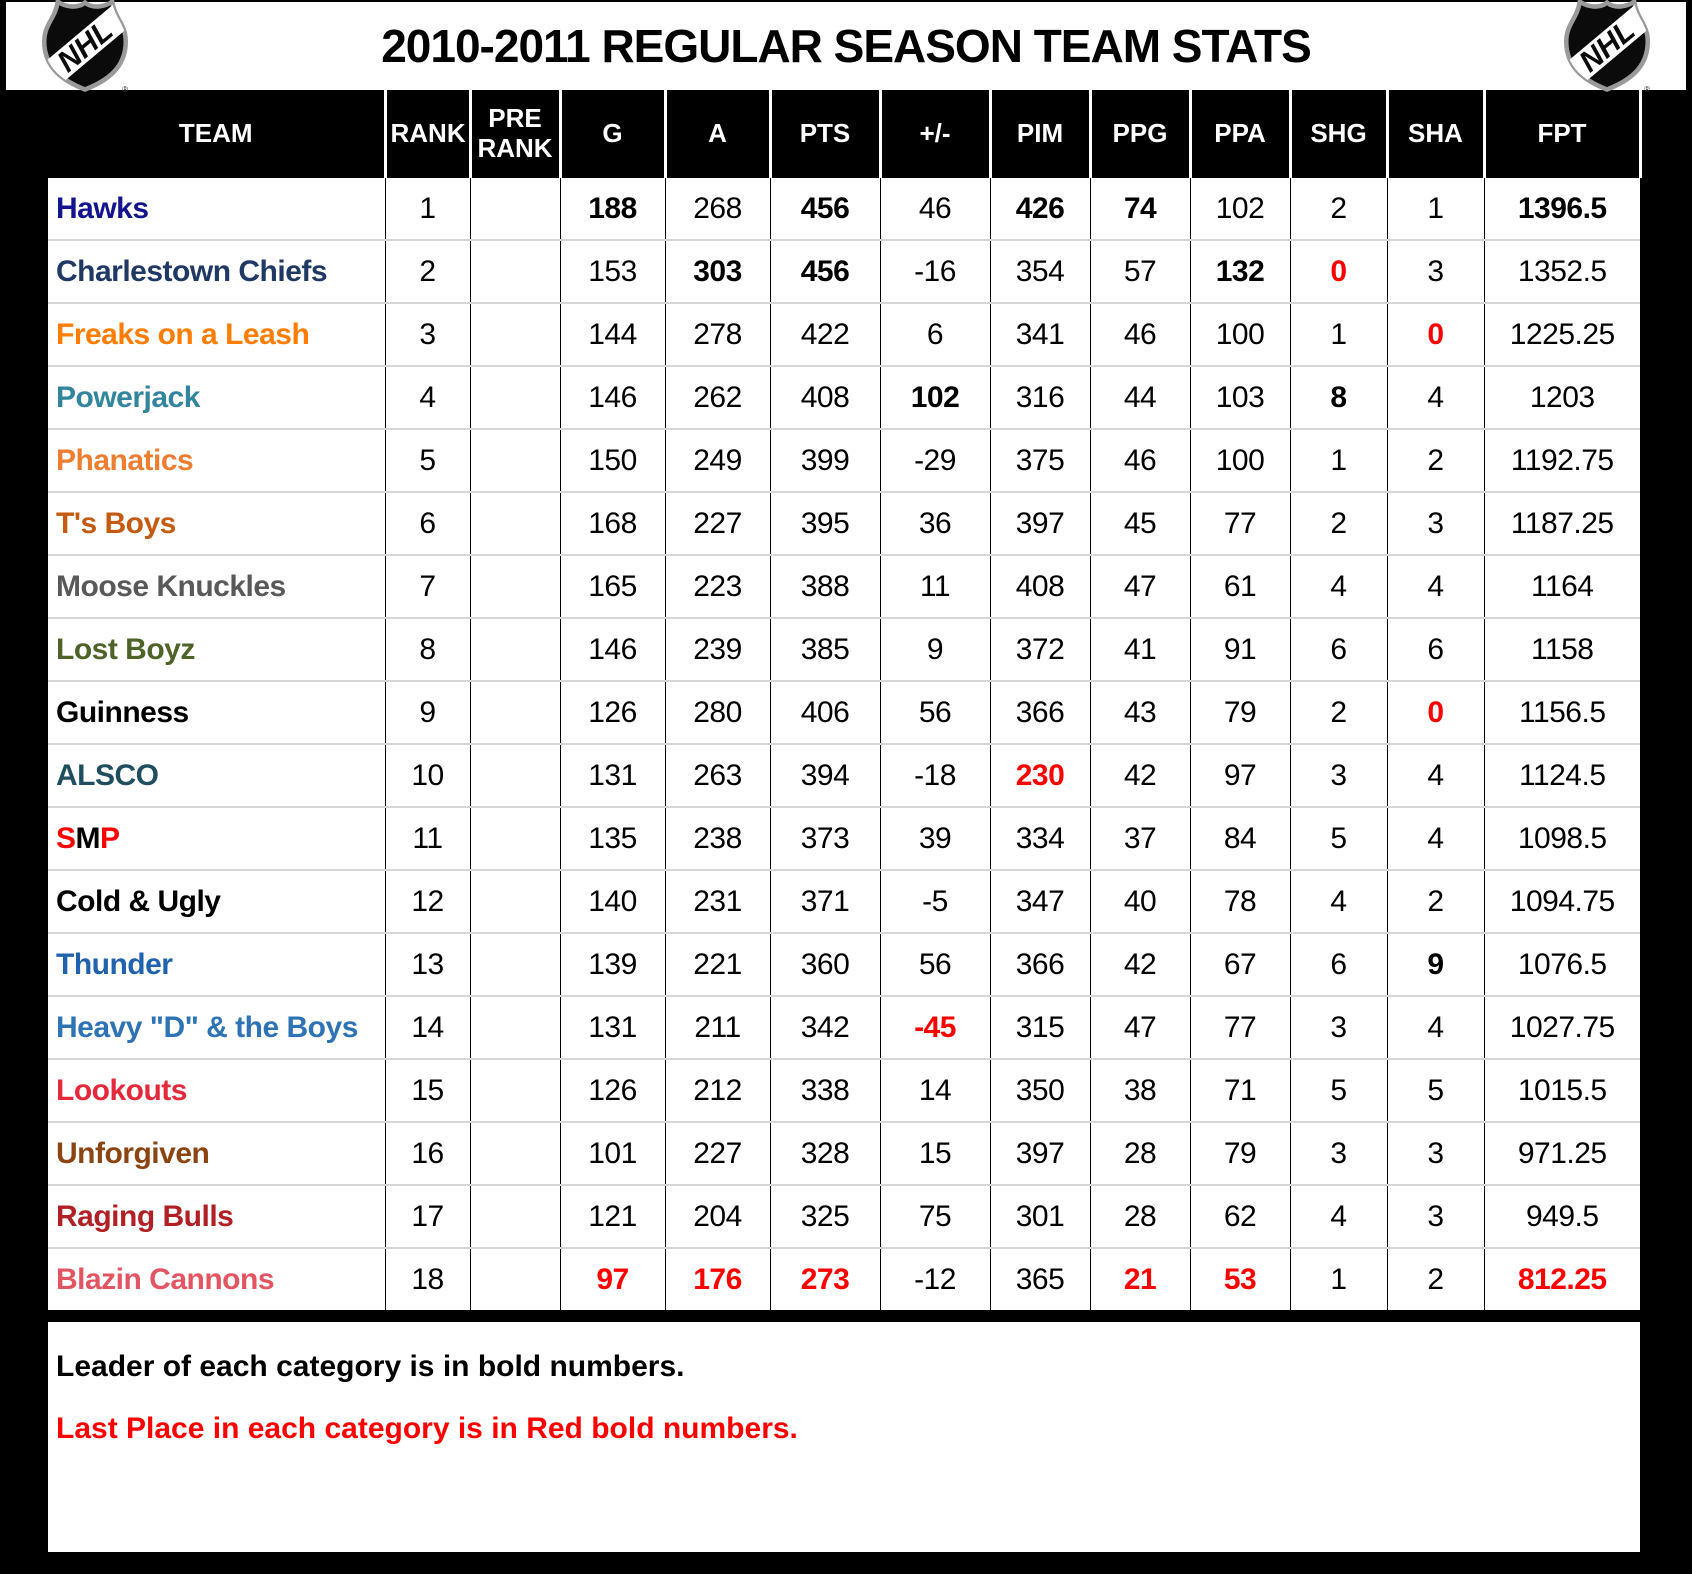 Image resolution: width=1692 pixels, height=1574 pixels. I want to click on stat-cell: 14, so click(934, 1090).